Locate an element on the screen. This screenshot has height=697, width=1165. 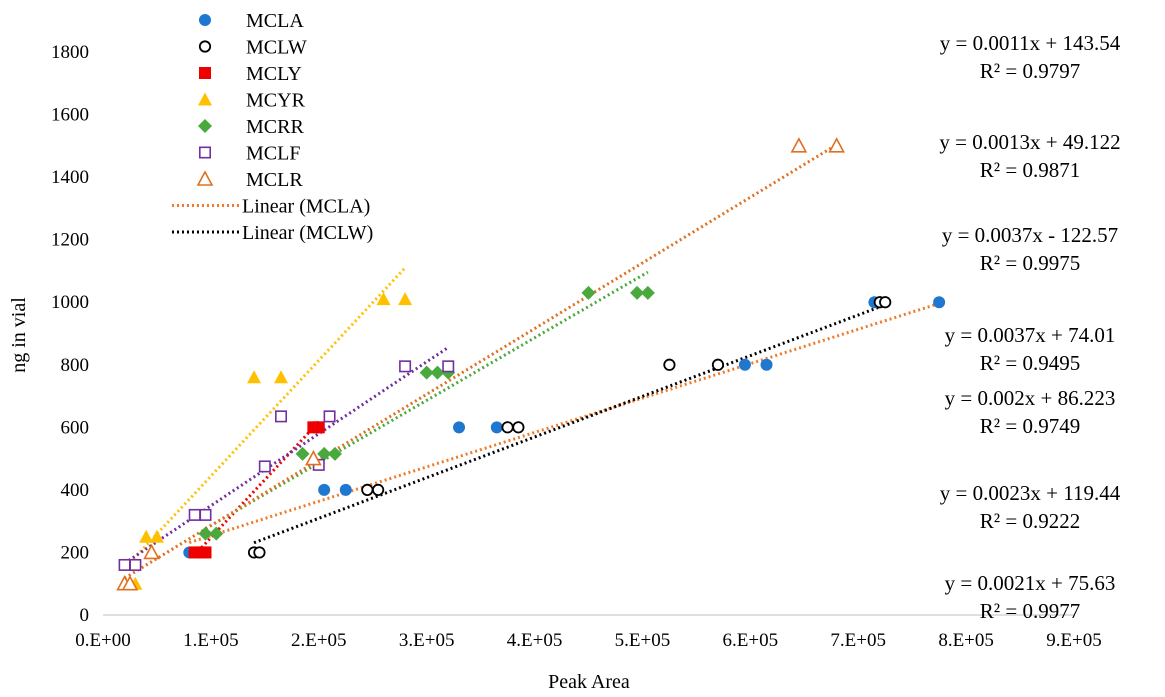
x-tick-label: 2.E+05 is located at coordinates (319, 640).